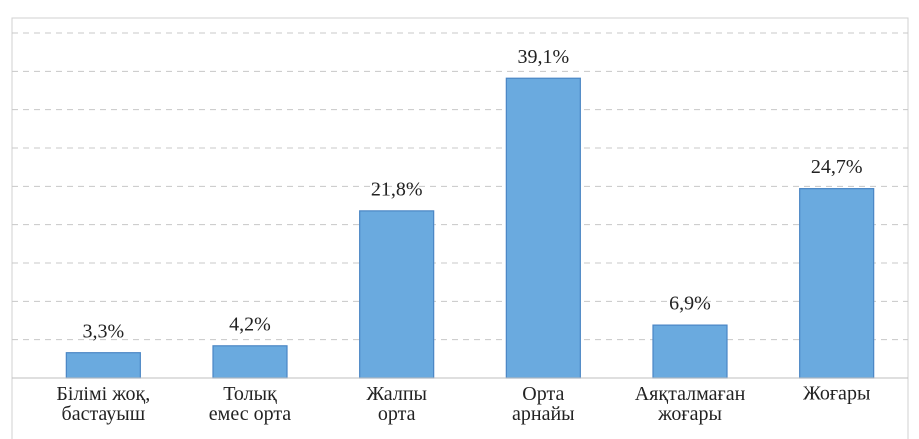 The image size is (919, 439). Describe the element at coordinates (543, 57) in the screenshot. I see `value-label: 39,1%` at that location.